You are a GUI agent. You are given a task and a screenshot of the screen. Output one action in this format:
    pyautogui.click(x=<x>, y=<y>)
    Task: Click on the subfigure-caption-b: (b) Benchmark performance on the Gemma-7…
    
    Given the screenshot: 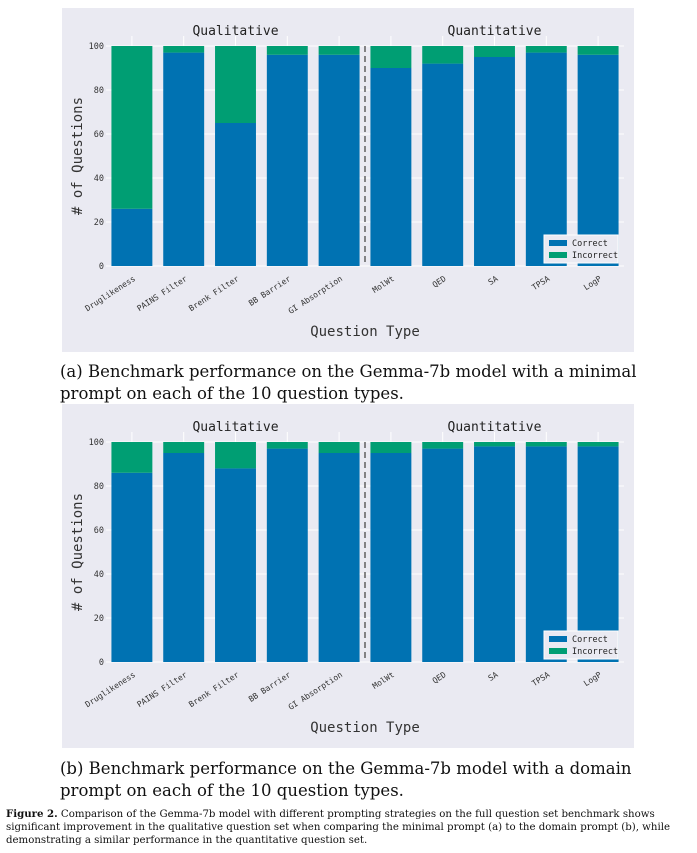 What is the action you would take?
    pyautogui.click(x=346, y=779)
    